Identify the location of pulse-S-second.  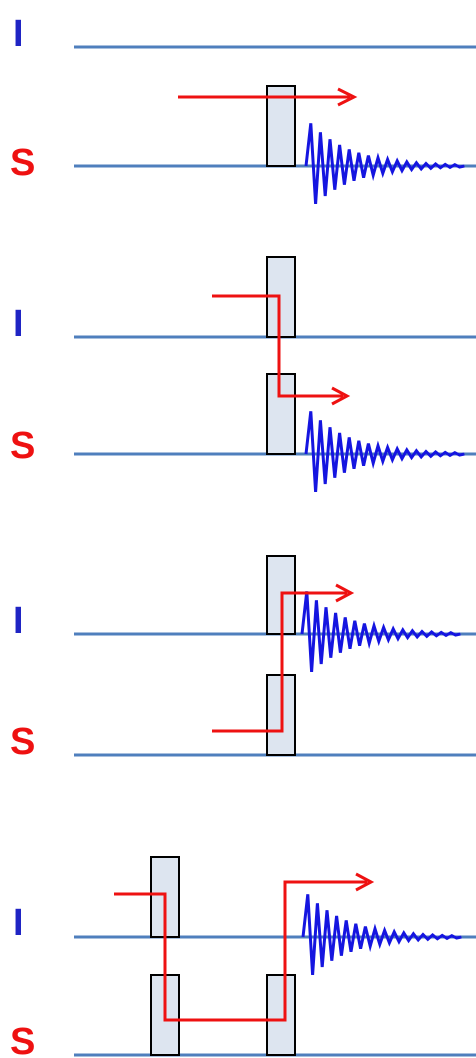
(281, 1015).